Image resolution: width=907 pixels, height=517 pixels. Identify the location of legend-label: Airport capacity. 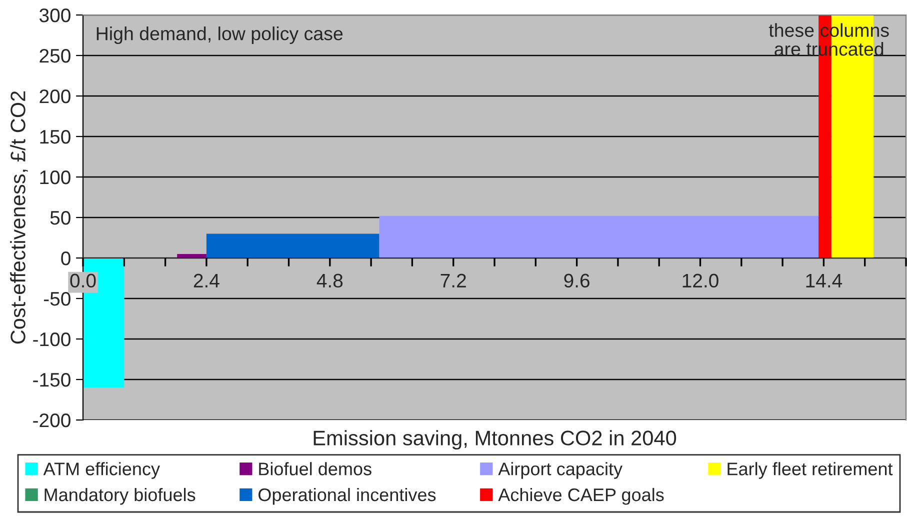
(560, 470).